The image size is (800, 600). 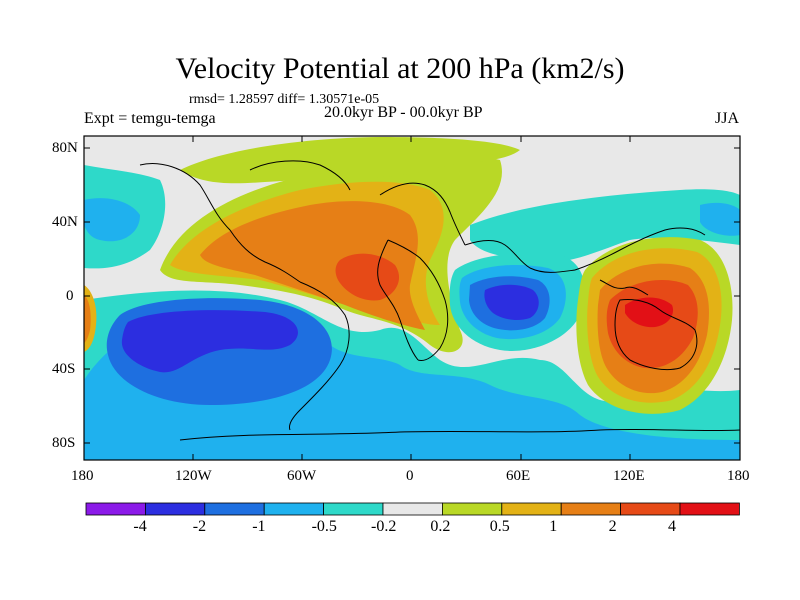 I want to click on colorbar-label: -4, so click(x=140, y=526).